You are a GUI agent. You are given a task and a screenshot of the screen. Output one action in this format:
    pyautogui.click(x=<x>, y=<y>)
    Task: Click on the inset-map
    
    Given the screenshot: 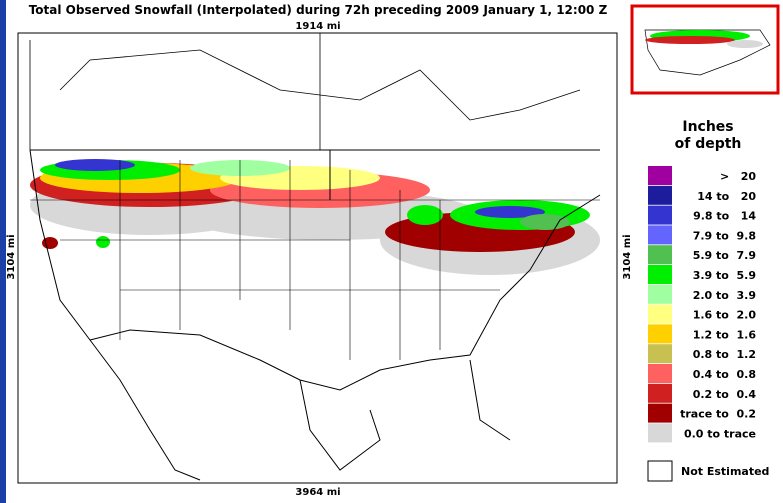 What is the action you would take?
    pyautogui.click(x=705, y=49)
    